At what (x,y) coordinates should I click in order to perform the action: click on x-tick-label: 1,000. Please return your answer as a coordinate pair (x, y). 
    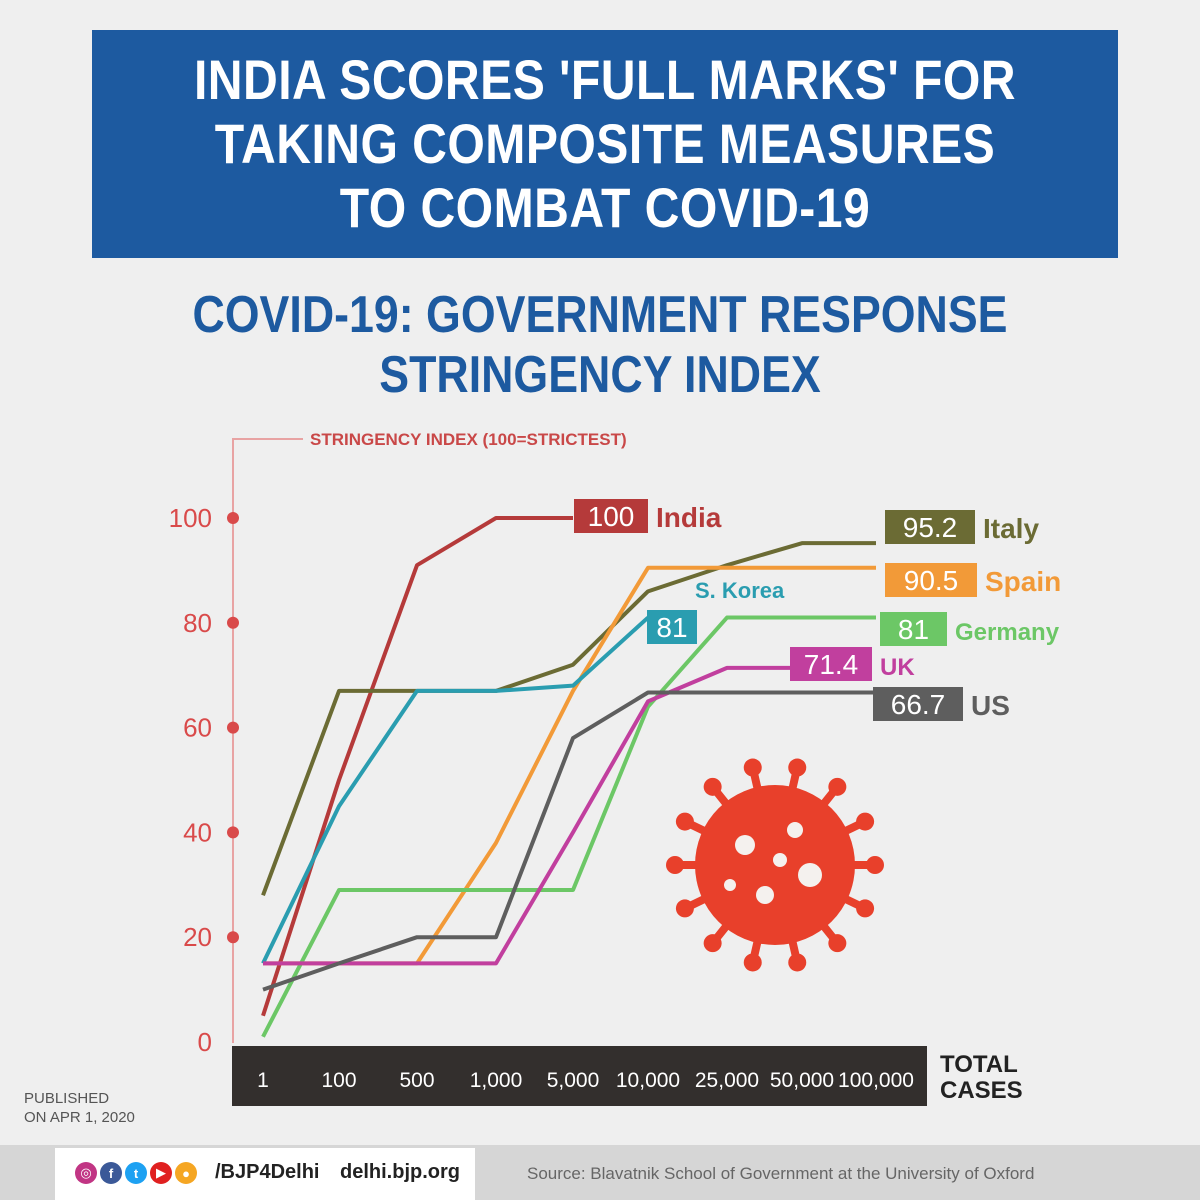
    Looking at the image, I should click on (496, 1080).